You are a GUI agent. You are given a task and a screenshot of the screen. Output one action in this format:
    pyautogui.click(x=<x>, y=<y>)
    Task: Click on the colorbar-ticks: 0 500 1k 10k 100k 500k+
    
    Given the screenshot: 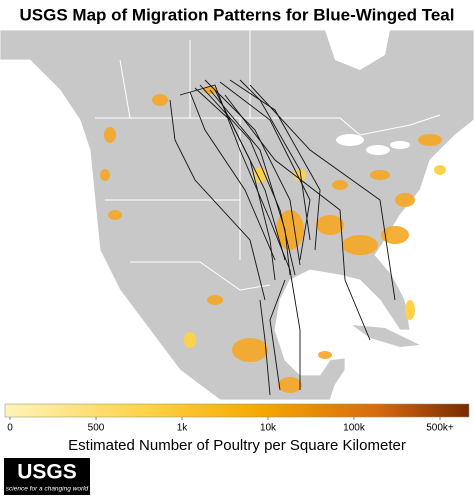 What is the action you would take?
    pyautogui.click(x=230, y=425)
    